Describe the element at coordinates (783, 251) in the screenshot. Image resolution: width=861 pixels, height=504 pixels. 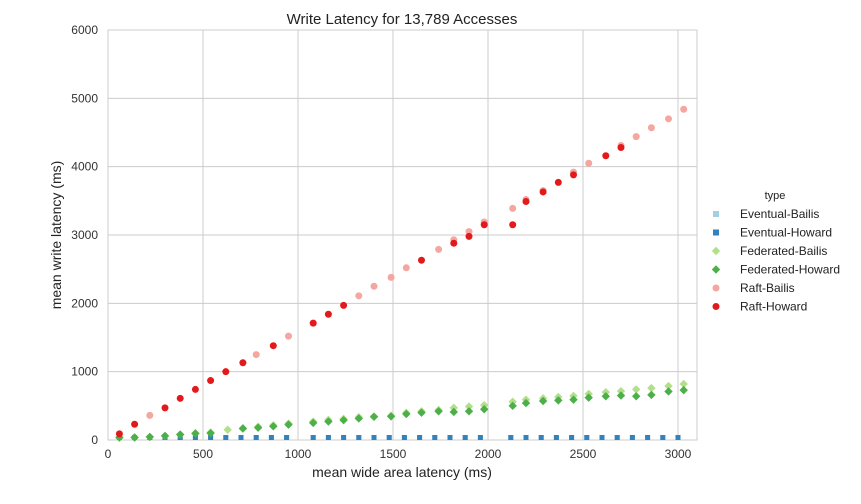
I see `legend-label: Federated-Bailis` at that location.